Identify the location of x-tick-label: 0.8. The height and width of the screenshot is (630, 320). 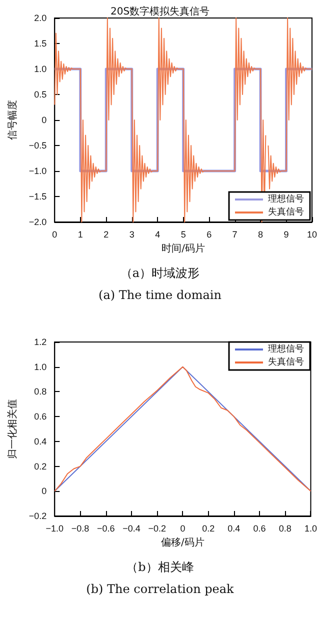
(285, 529).